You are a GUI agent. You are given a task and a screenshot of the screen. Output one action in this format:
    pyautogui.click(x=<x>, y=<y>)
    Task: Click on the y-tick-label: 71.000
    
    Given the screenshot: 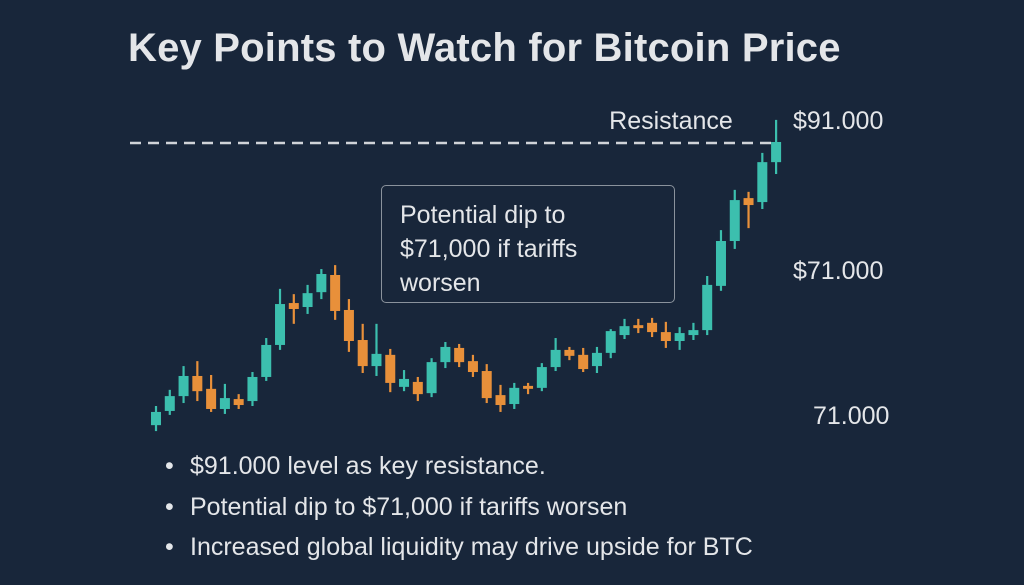 What is the action you would take?
    pyautogui.click(x=851, y=416)
    